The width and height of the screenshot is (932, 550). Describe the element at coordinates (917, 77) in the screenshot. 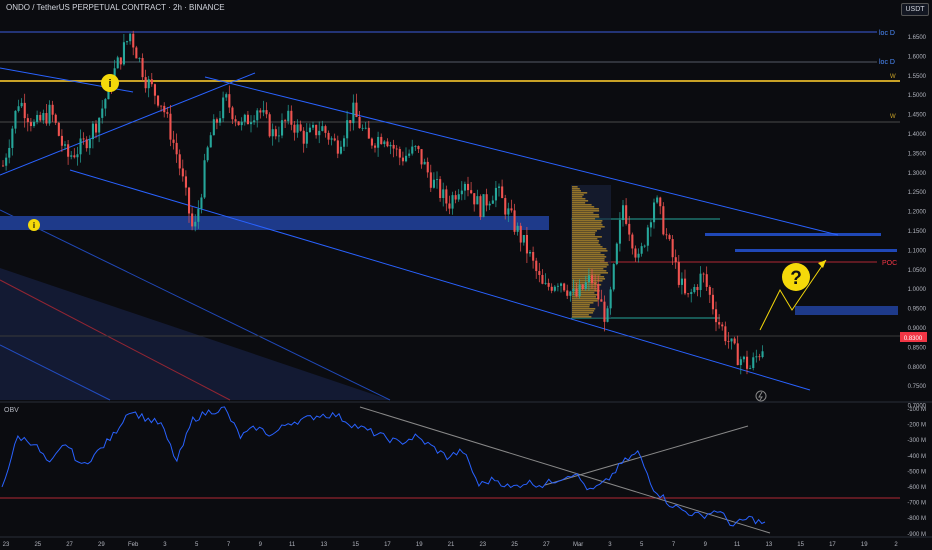

I see `price-tick-label: 1.5500` at that location.